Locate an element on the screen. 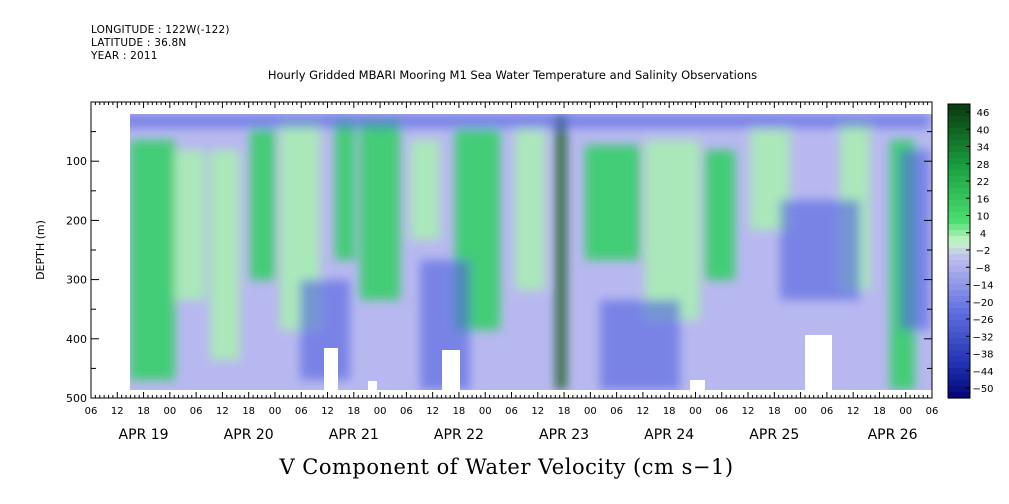 Image resolution: width=1009 pixels, height=504 pixels. colorbar-label: −8 is located at coordinates (983, 268).